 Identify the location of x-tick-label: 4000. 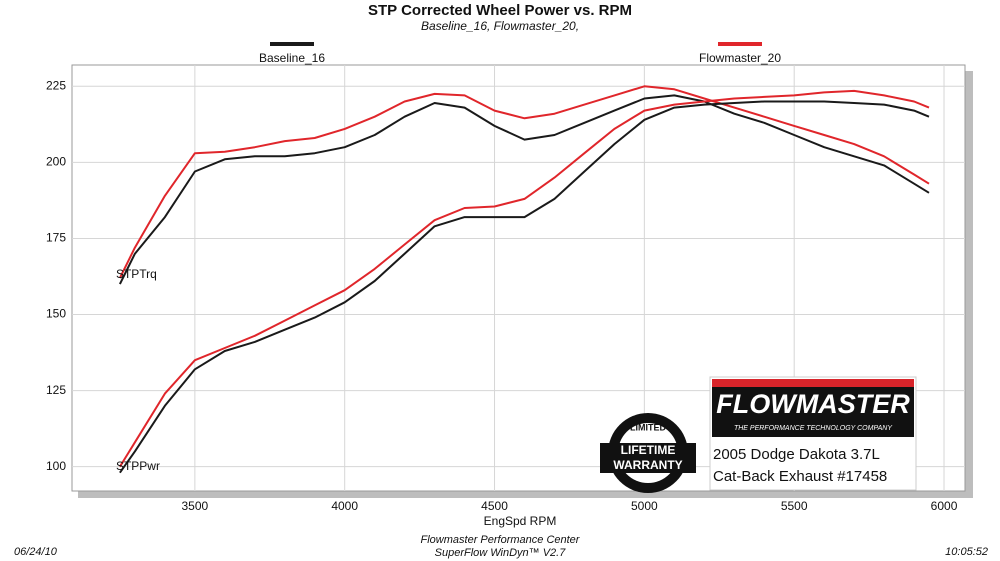
(344, 506).